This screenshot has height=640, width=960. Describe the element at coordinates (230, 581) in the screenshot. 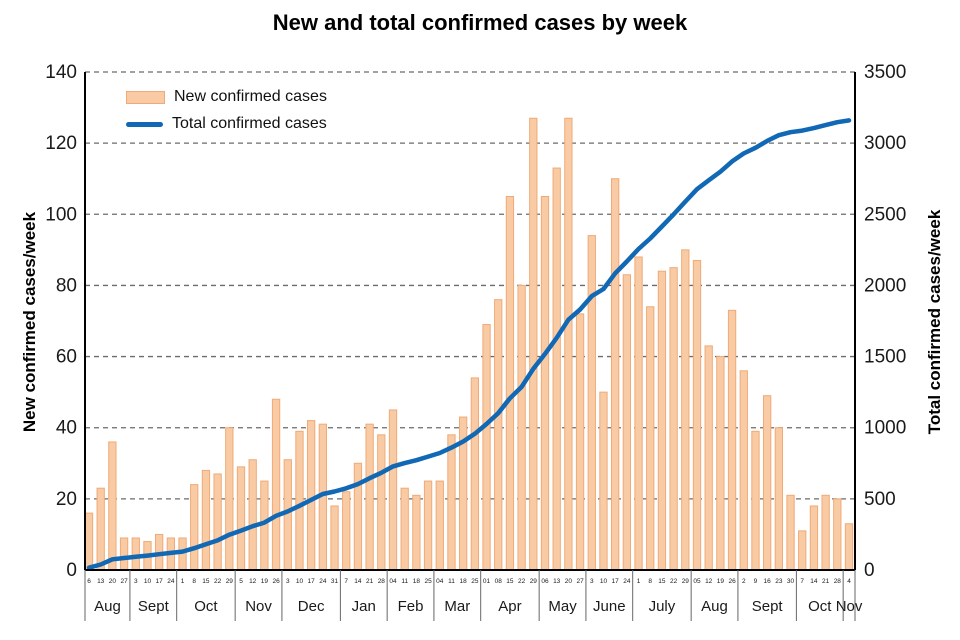

I see `week-tick-12: 29` at that location.